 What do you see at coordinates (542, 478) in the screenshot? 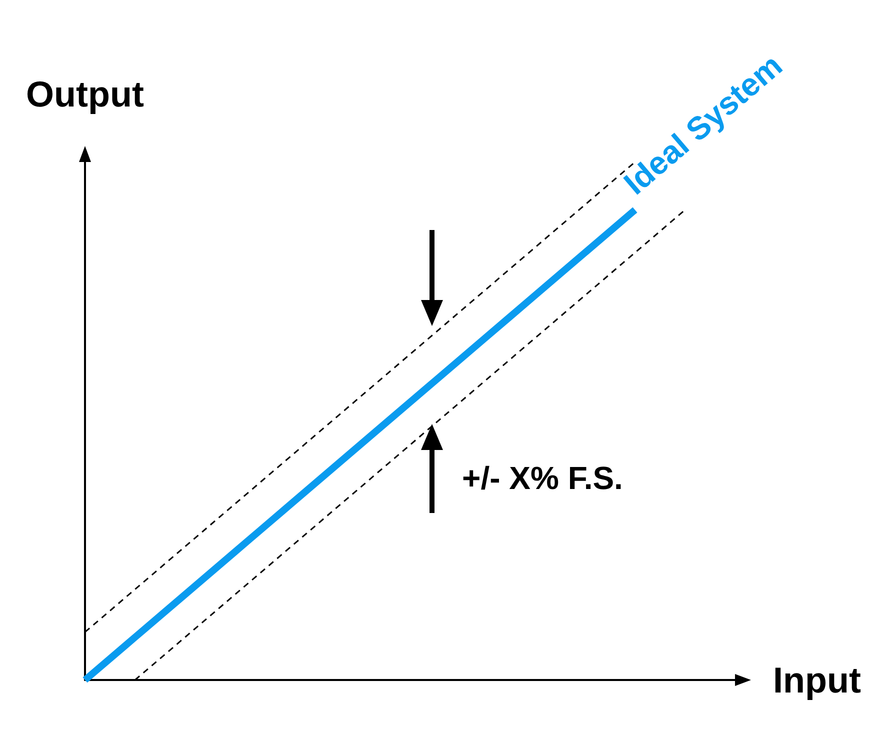
I see `annotation: +/- X% F.S.` at bounding box center [542, 478].